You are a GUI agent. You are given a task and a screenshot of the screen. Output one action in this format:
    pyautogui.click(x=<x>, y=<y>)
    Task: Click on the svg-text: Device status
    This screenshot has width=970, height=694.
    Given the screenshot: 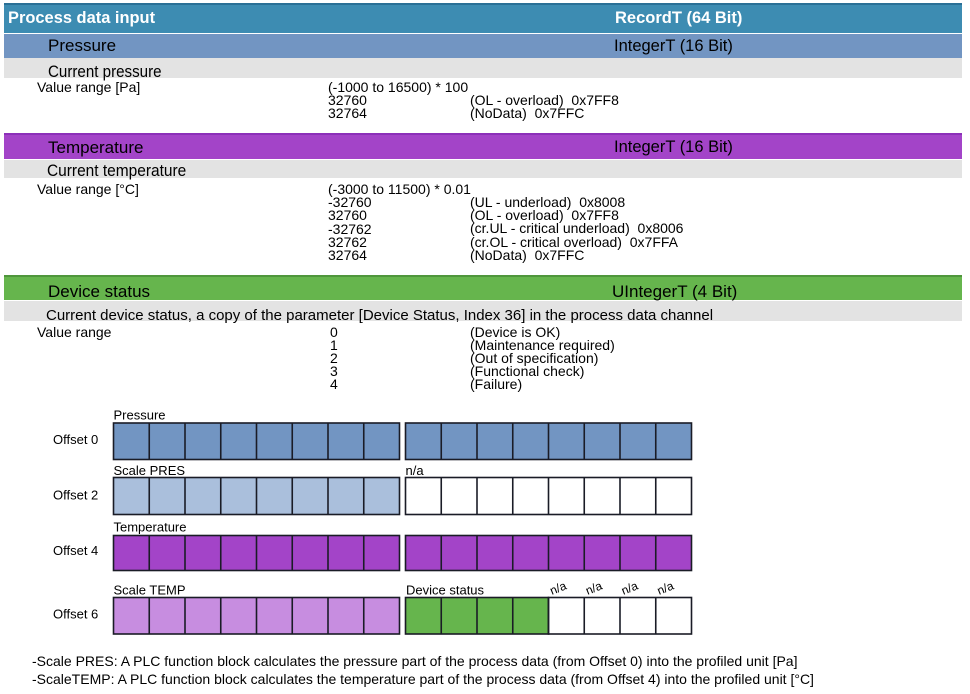 What is the action you would take?
    pyautogui.click(x=445, y=590)
    